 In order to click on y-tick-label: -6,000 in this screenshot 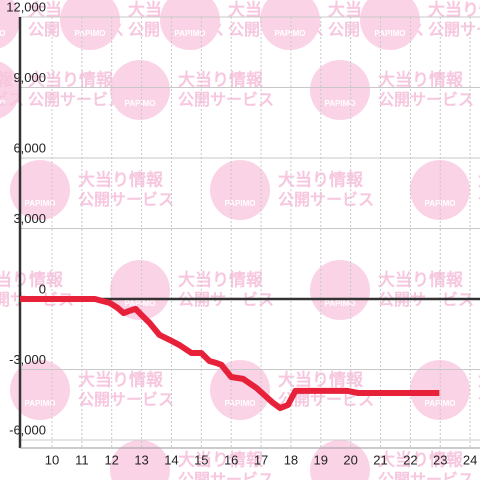, I will do `click(27, 429)`.